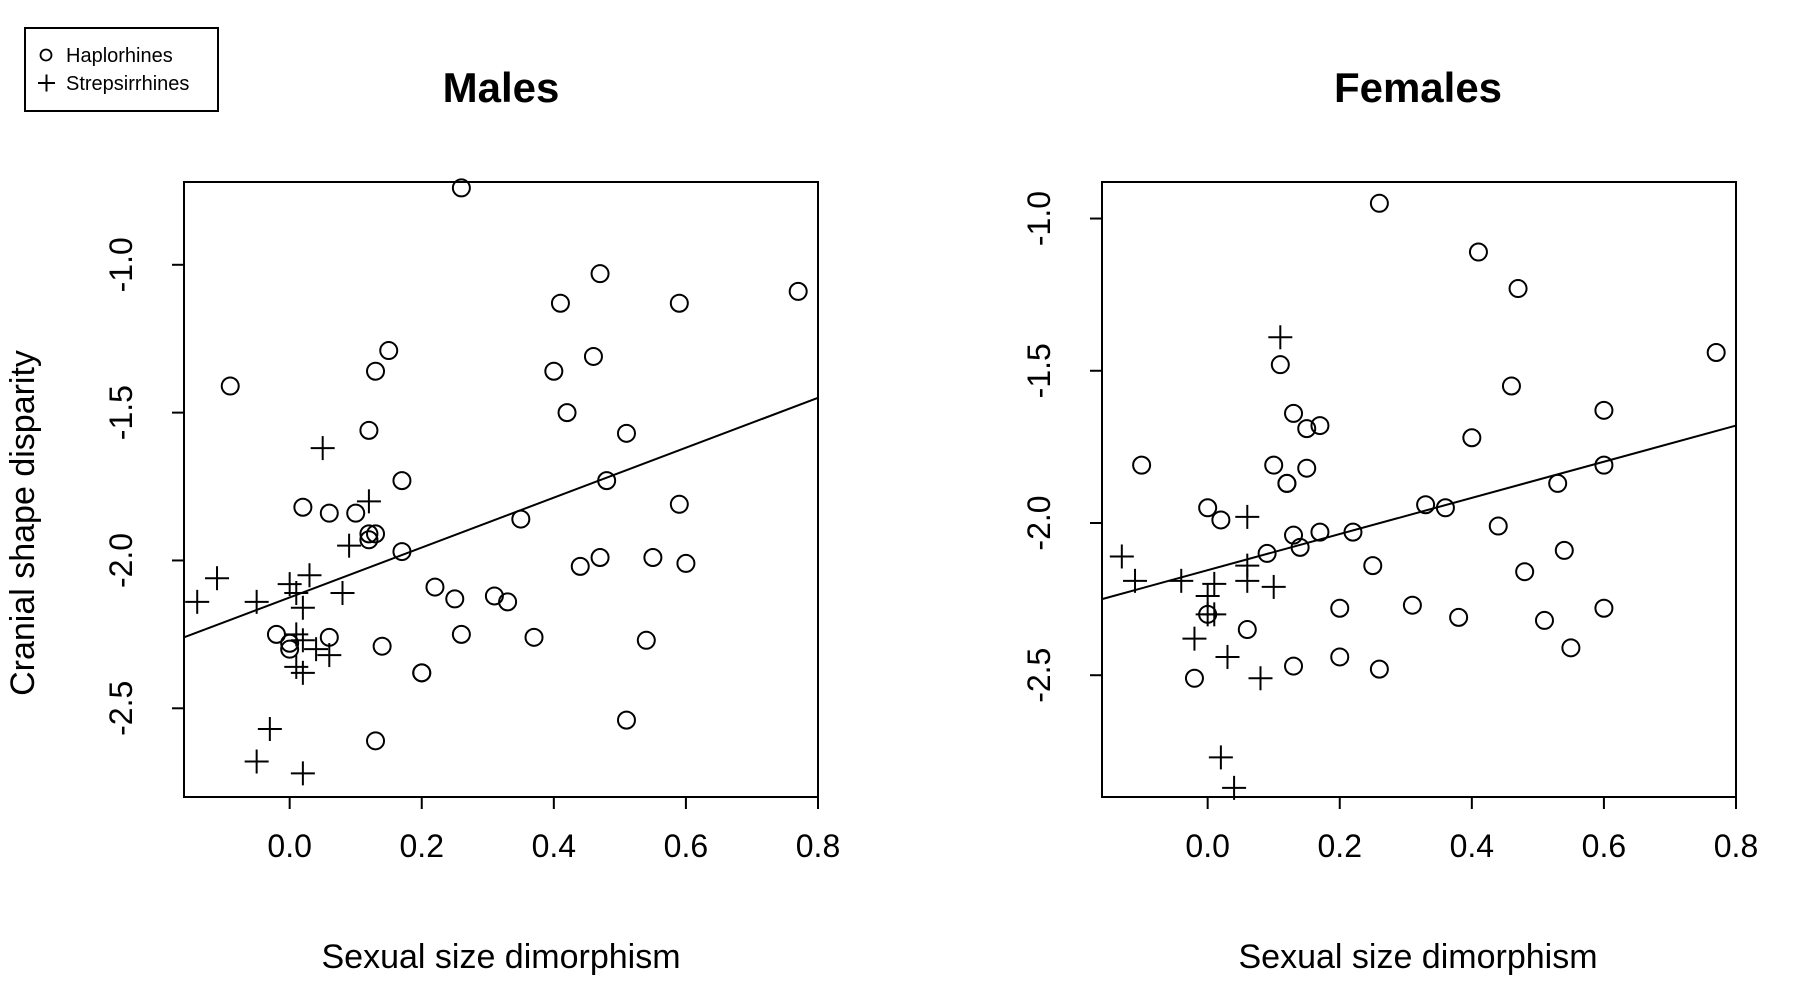 The image size is (1808, 1008). What do you see at coordinates (818, 846) in the screenshot?
I see `x-tick-label: 0.8` at bounding box center [818, 846].